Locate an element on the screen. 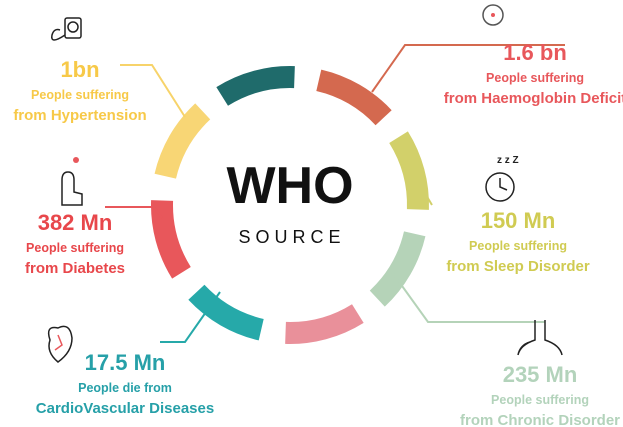 This screenshot has width=623, height=427. icon-lungs is located at coordinates (540, 338).